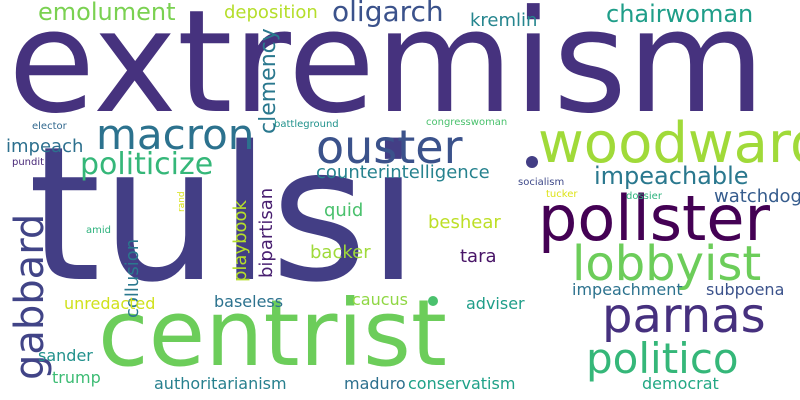 This screenshot has height=400, width=800. I want to click on word-backer: backer, so click(340, 252).